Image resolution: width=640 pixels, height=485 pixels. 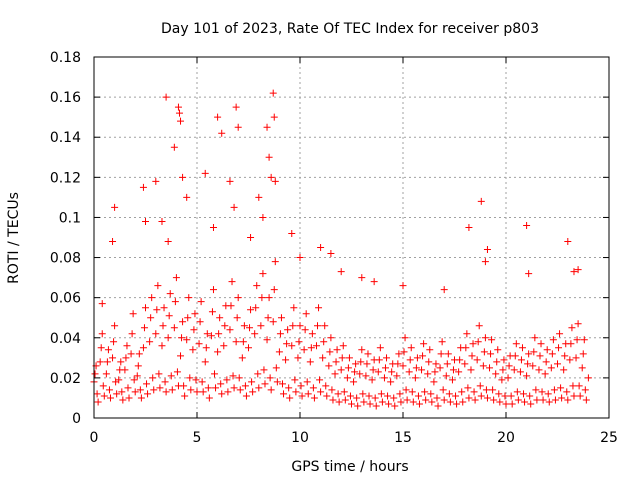 What do you see at coordinates (609, 438) in the screenshot?
I see `x-tick-label: 25` at bounding box center [609, 438].